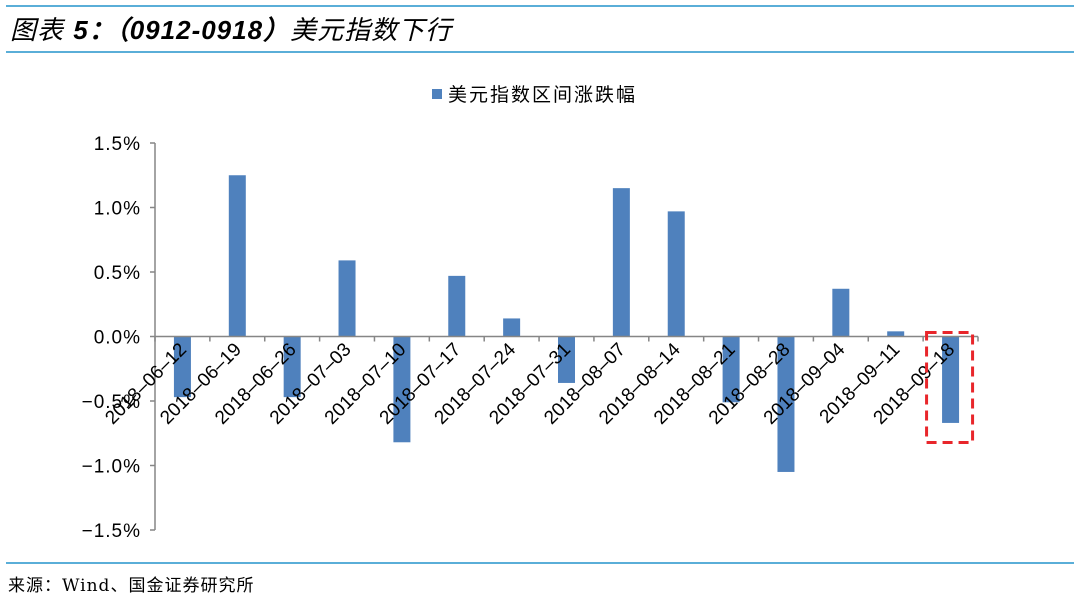  I want to click on figure-title: 图表 5：（0912-0918）美元指数下行, so click(231, 28).